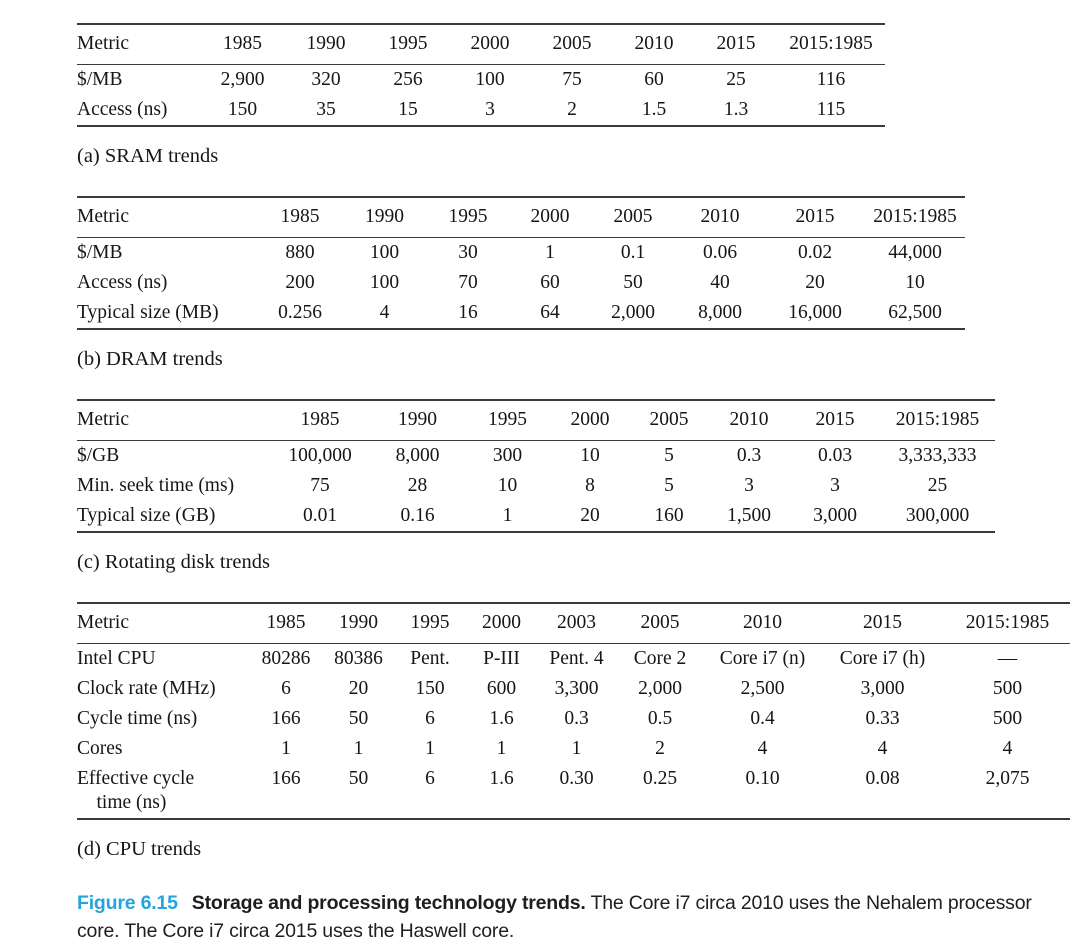  I want to click on metric-label-cell: Cycle time (ns), so click(137, 718).